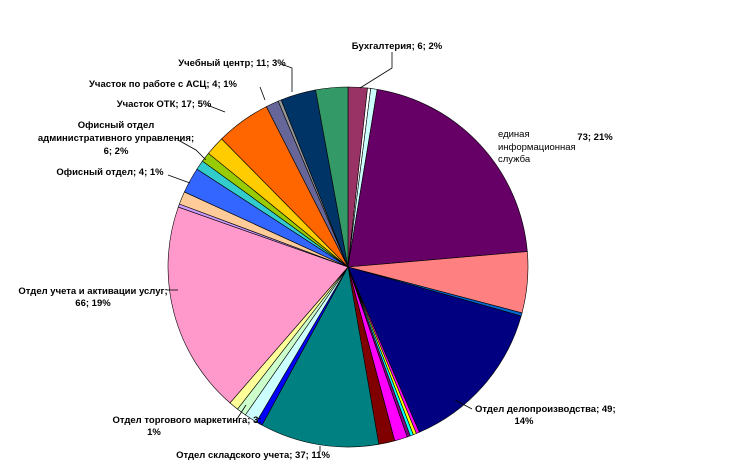 This screenshot has height=466, width=750. What do you see at coordinates (514, 159) in the screenshot?
I see `slice-label-3-line-2: служба` at bounding box center [514, 159].